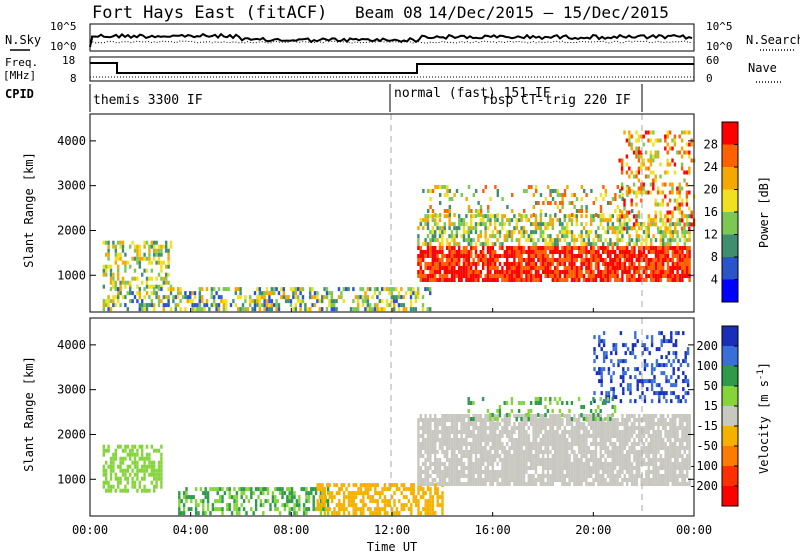 The height and width of the screenshot is (554, 800). Describe the element at coordinates (730, 133) in the screenshot. I see `power-colorbar-swatch` at that location.